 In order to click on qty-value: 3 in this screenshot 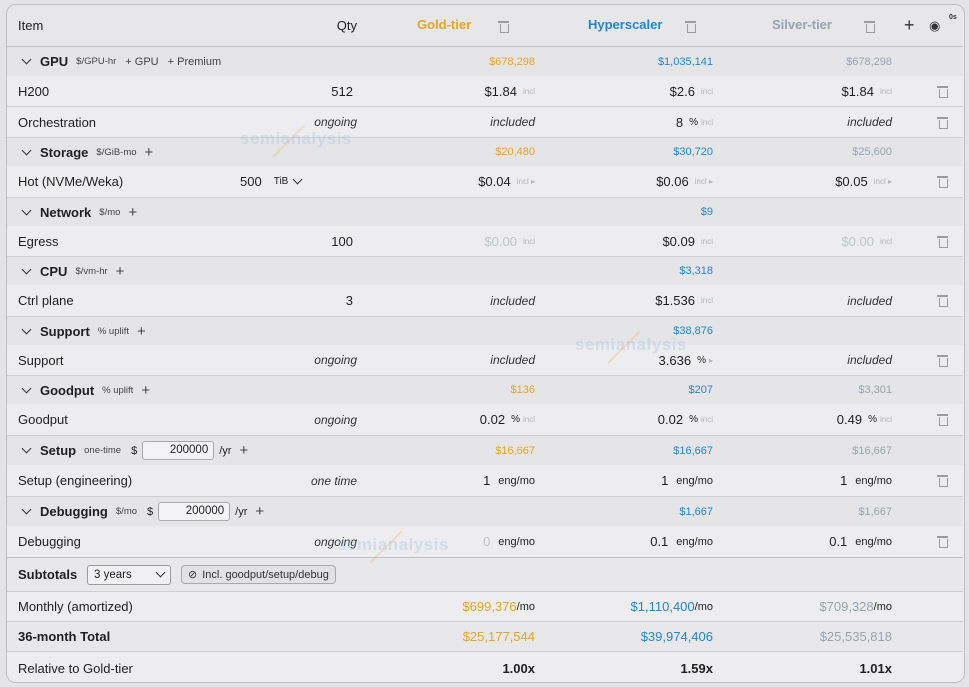, I will do `click(349, 300)`.